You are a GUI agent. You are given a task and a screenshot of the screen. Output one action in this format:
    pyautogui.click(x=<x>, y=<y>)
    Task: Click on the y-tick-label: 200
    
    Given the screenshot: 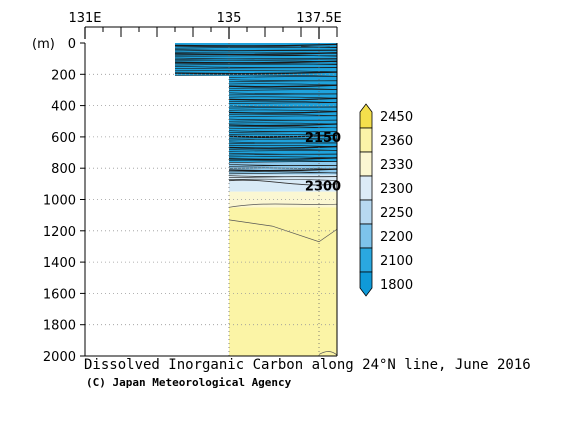 What is the action you would take?
    pyautogui.click(x=63, y=75)
    